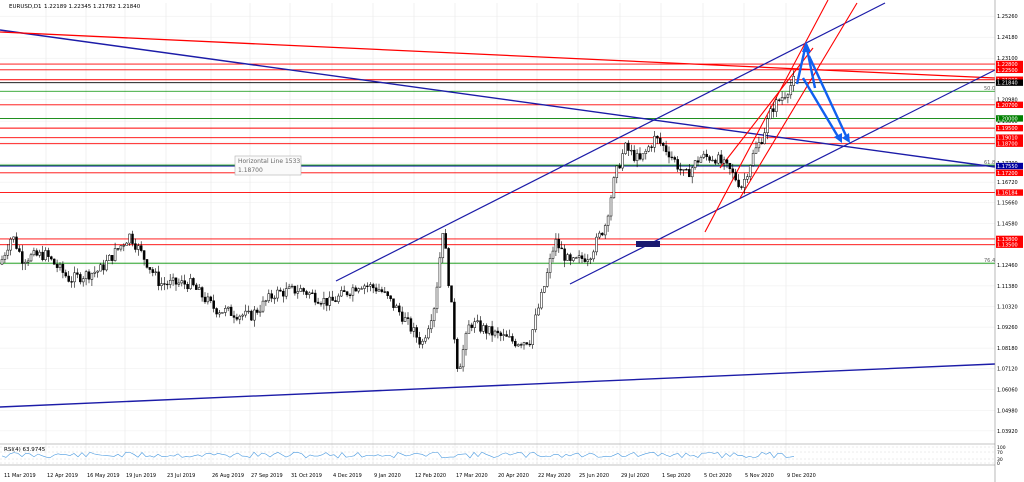 The image size is (1024, 482). What do you see at coordinates (1007, 240) in the screenshot?
I see `price-label-text: 1.13800` at bounding box center [1007, 240].